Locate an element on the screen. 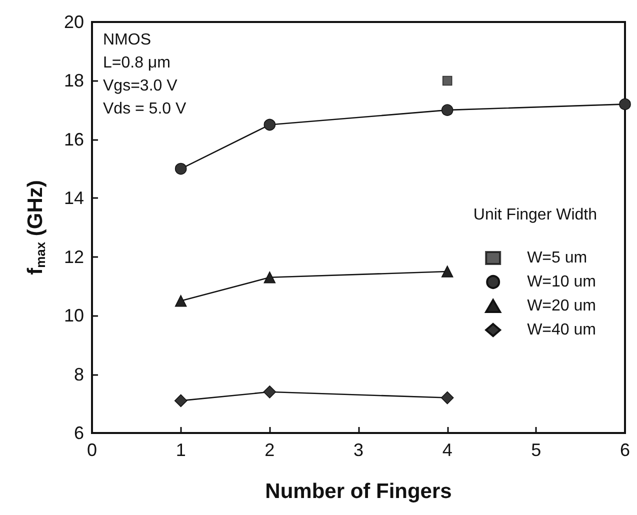 The image size is (637, 515). annotation: L=0.8 μm is located at coordinates (136, 63).